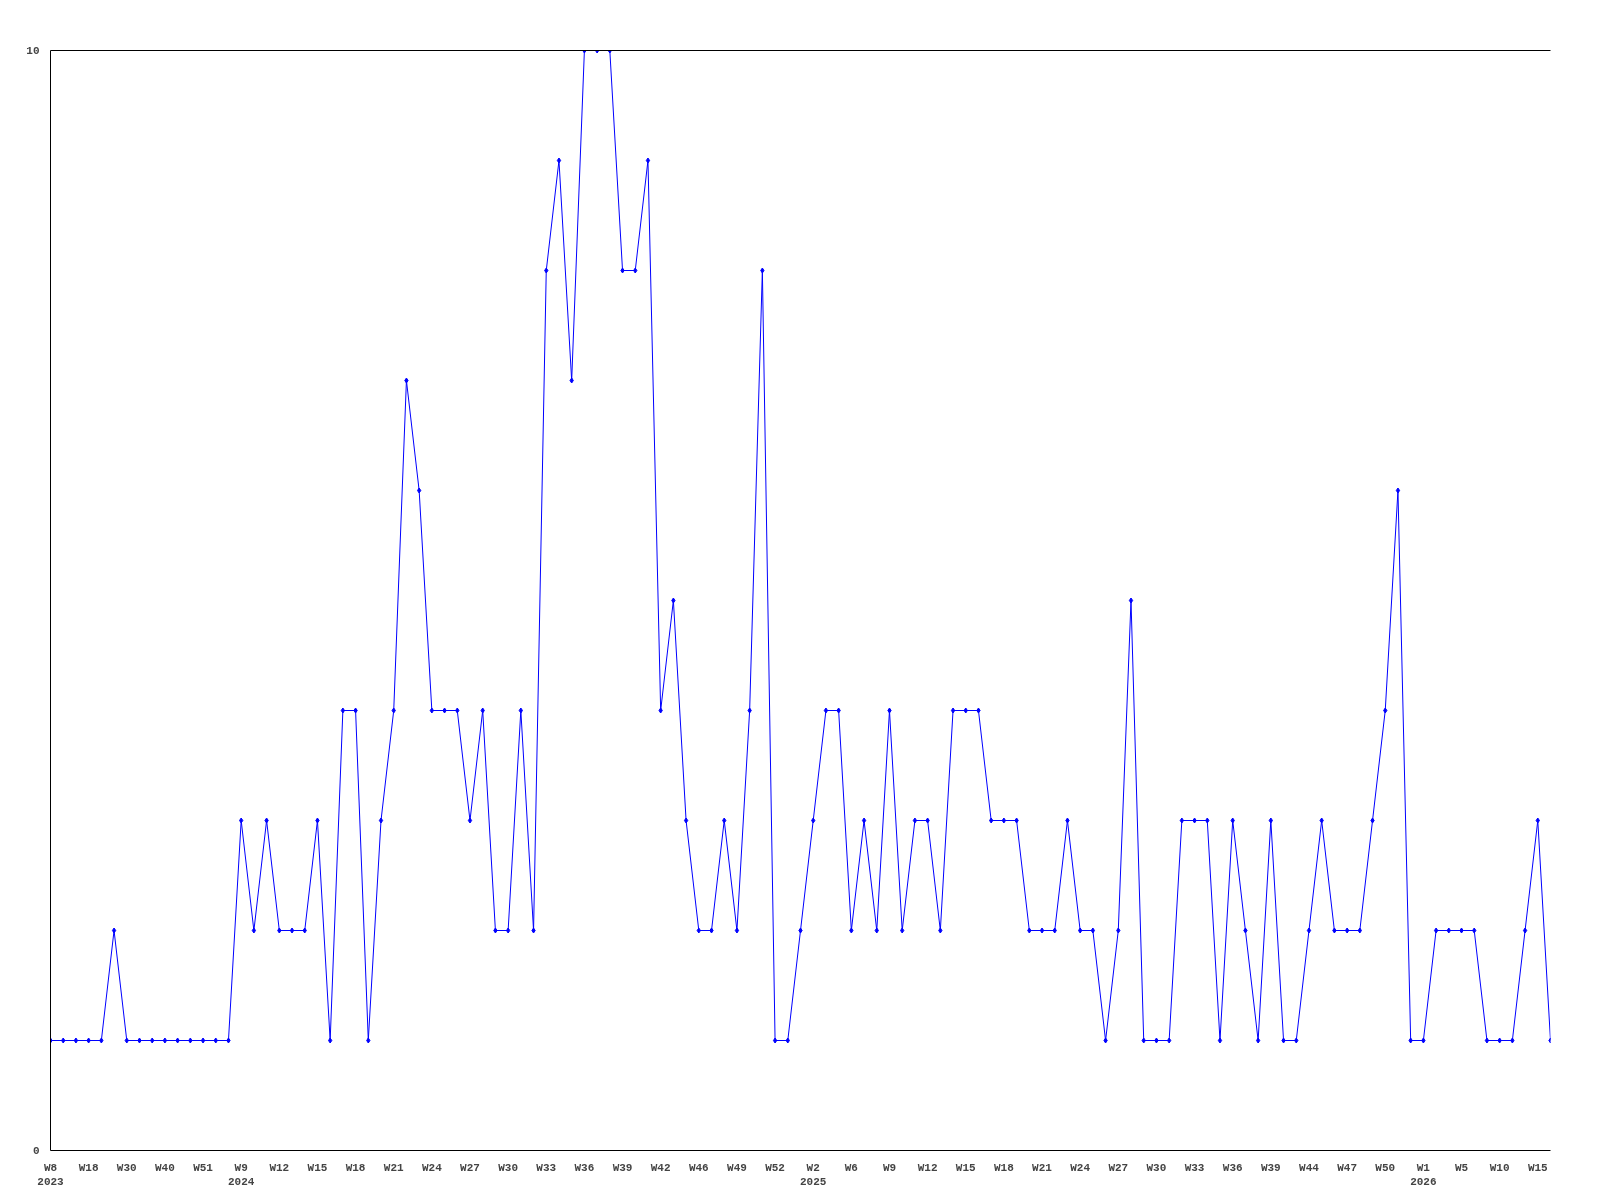 This screenshot has width=1600, height=1200. Describe the element at coordinates (33, 51) in the screenshot. I see `y-tick-label: 10` at that location.